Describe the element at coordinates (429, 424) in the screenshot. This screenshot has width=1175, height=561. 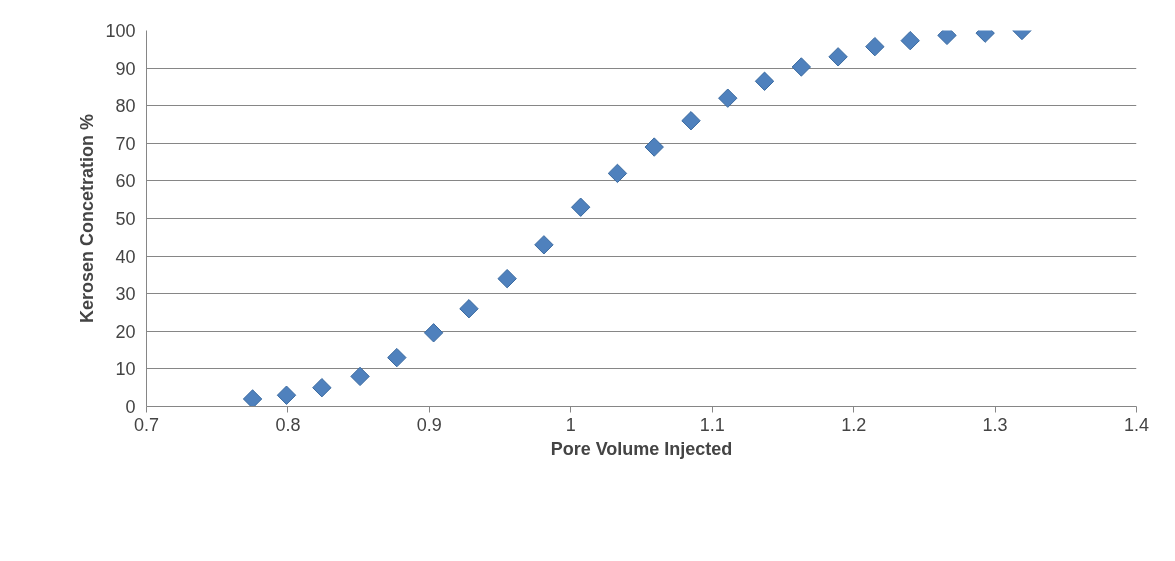
I see `x-tick-label: 0.9` at that location.